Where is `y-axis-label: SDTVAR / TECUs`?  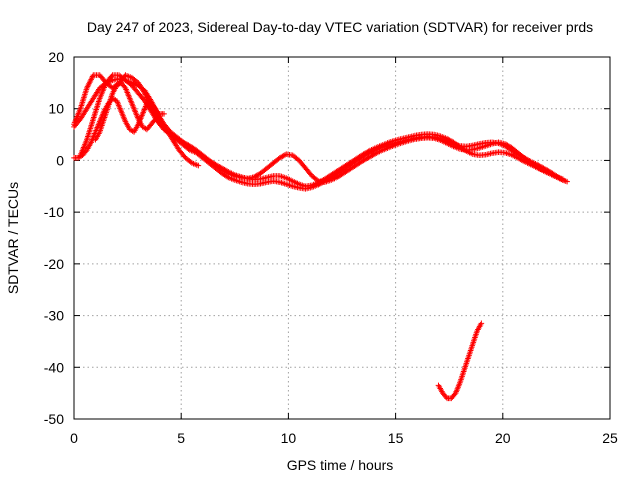
y-axis-label: SDTVAR / TECUs is located at coordinates (13, 238).